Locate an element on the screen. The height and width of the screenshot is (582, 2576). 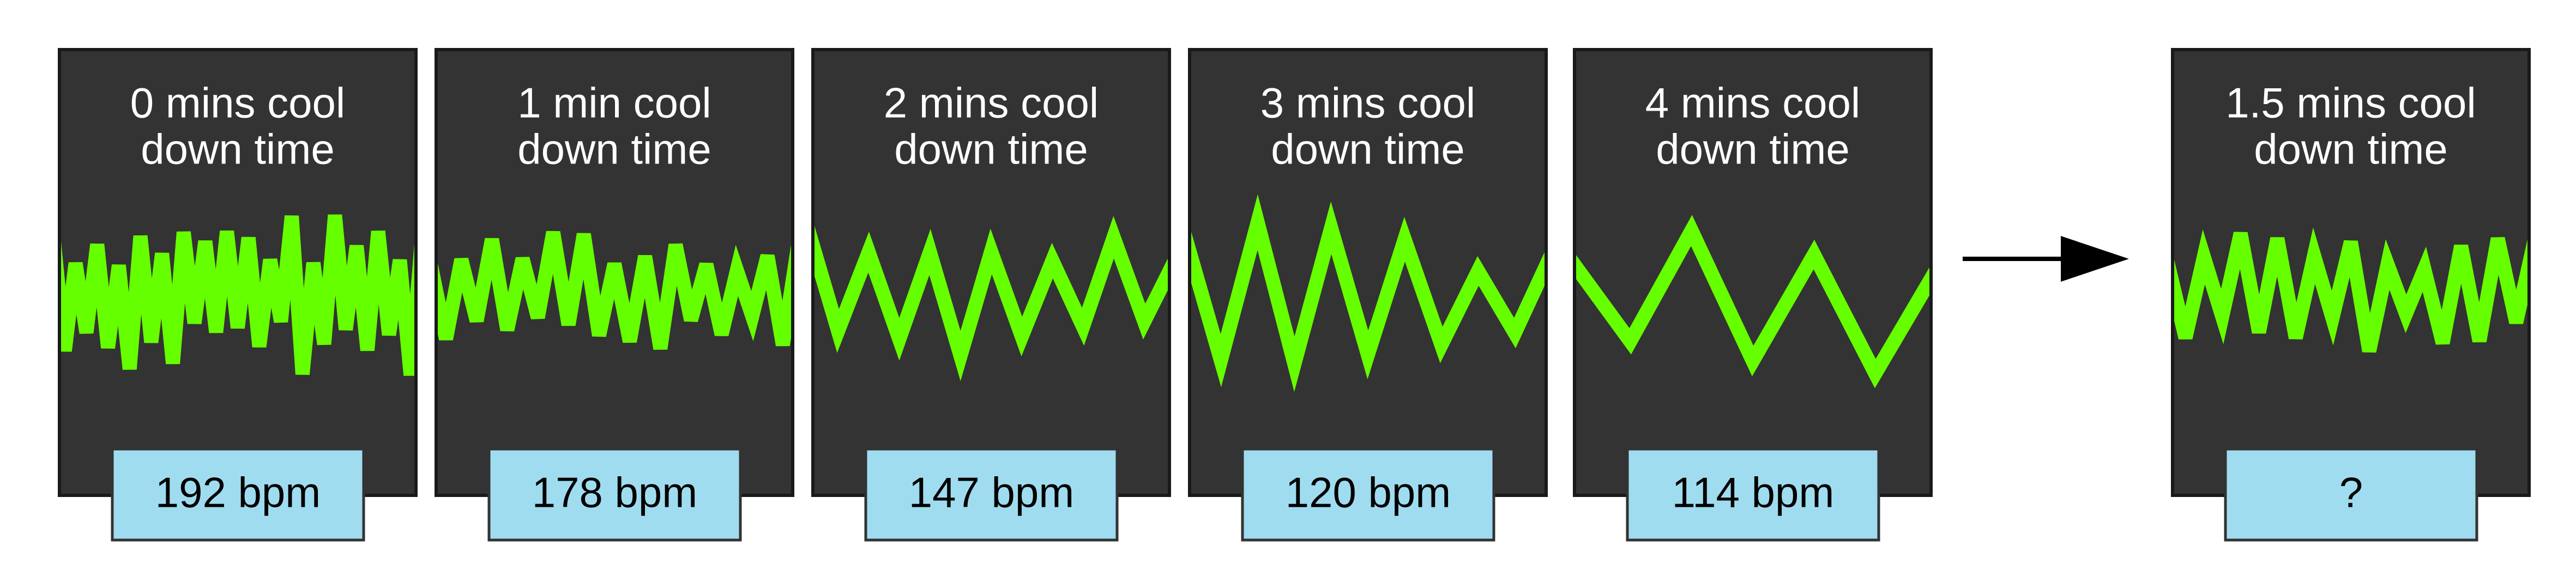
panel-title: 3 mins cool is located at coordinates (1368, 103).